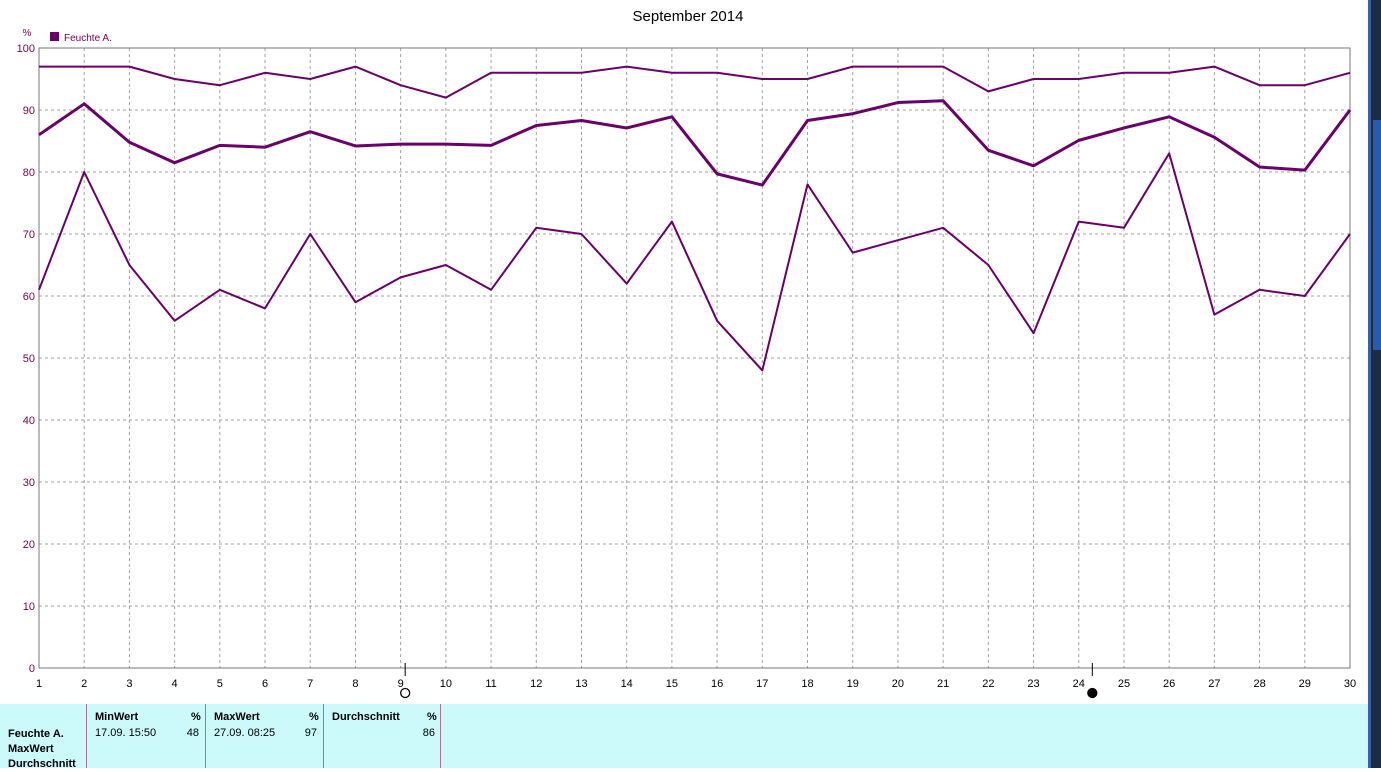 This screenshot has width=1381, height=772. I want to click on new-moon-icon, so click(1092, 693).